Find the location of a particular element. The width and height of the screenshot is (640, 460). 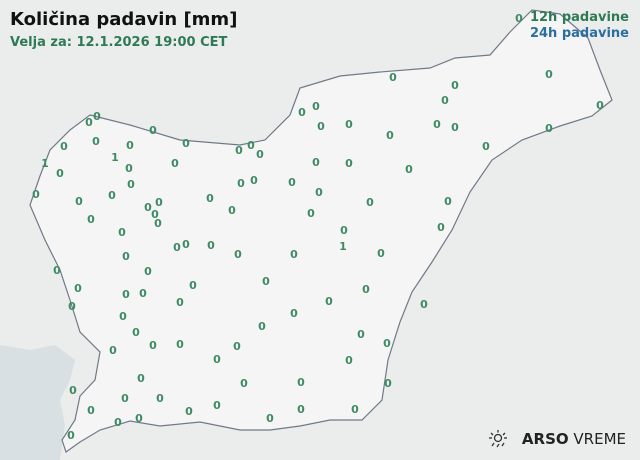

arso-logo: ARSO VREME is located at coordinates (557, 439).